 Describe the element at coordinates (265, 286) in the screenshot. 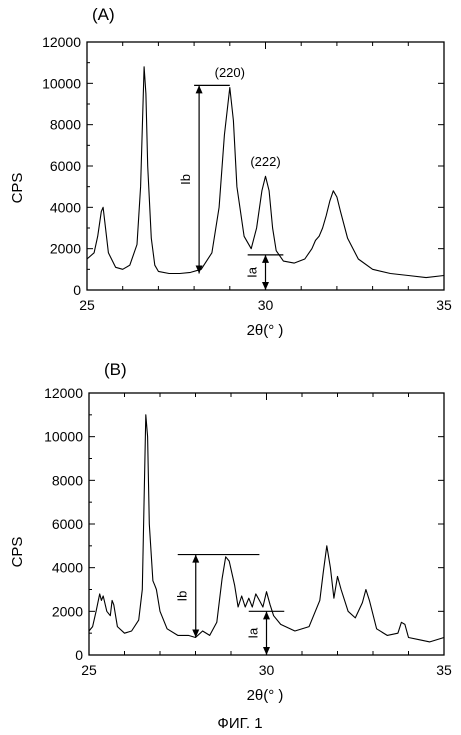

I see `panel-a-arrowhead-down-ia` at that location.